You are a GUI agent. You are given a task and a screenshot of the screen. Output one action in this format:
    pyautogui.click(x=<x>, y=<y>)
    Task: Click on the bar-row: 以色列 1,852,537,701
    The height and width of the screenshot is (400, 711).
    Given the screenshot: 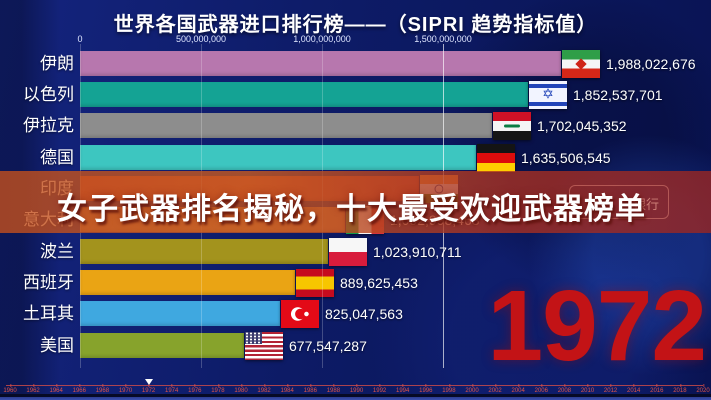 What is the action you would take?
    pyautogui.click(x=355, y=94)
    